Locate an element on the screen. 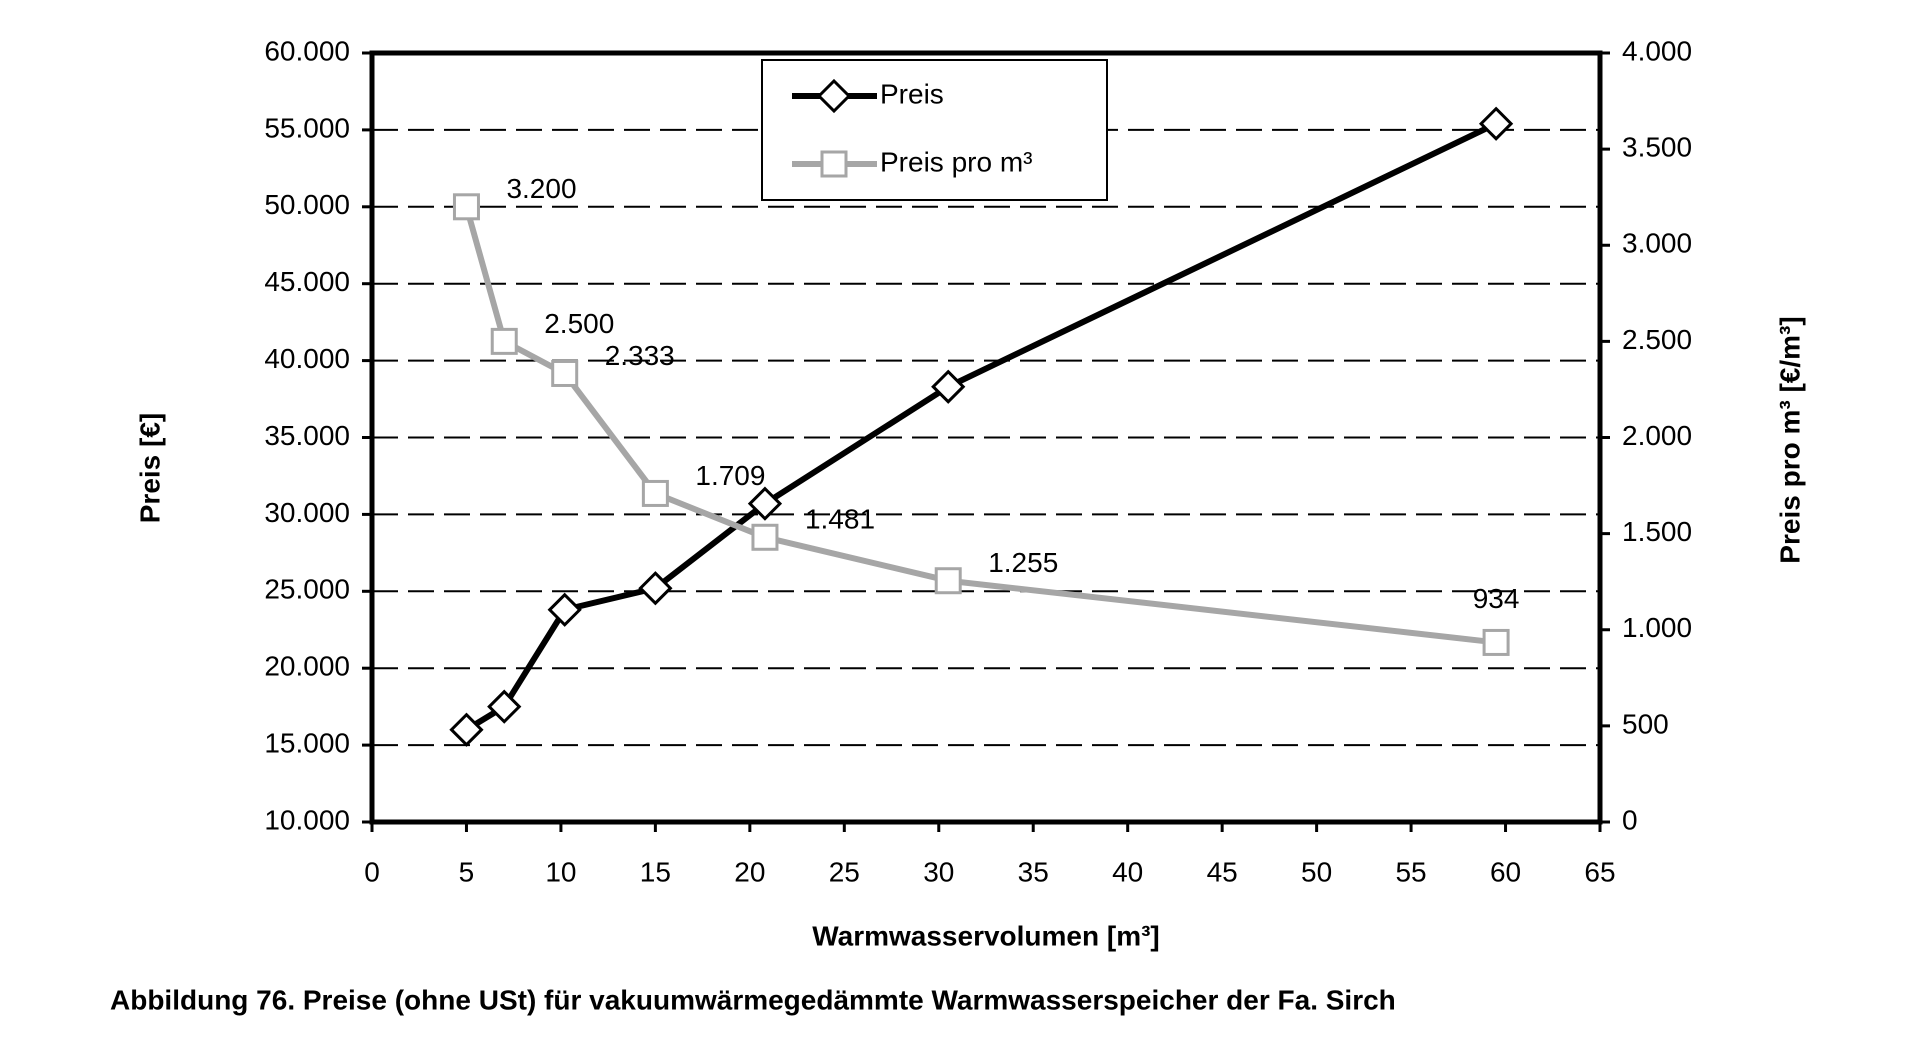 The height and width of the screenshot is (1044, 1920). y-tick-label: 20.000 is located at coordinates (307, 666).